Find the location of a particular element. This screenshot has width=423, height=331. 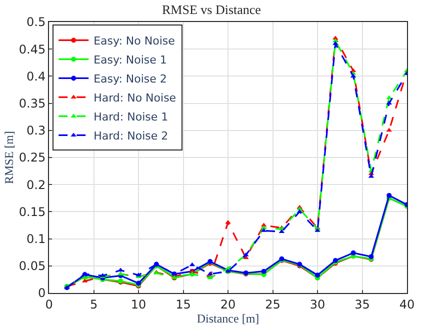

x-tick-label: 20 is located at coordinates (228, 304).